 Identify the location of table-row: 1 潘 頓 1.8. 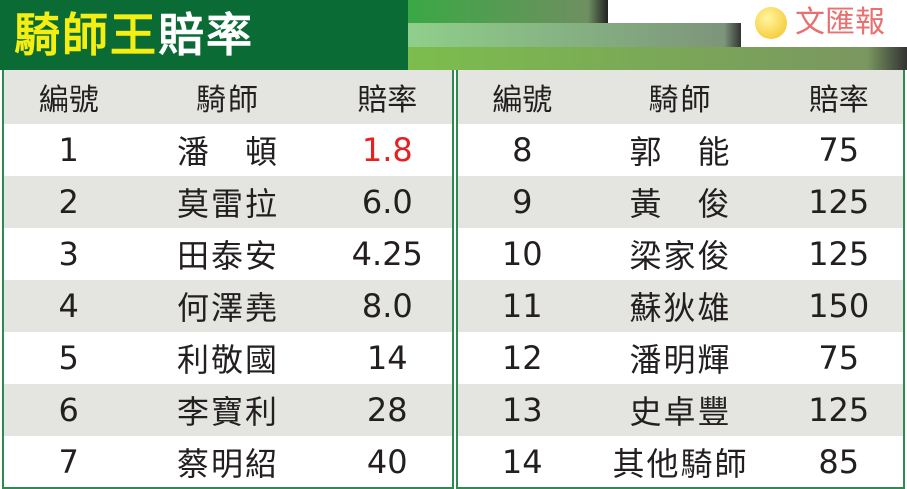
(228, 150).